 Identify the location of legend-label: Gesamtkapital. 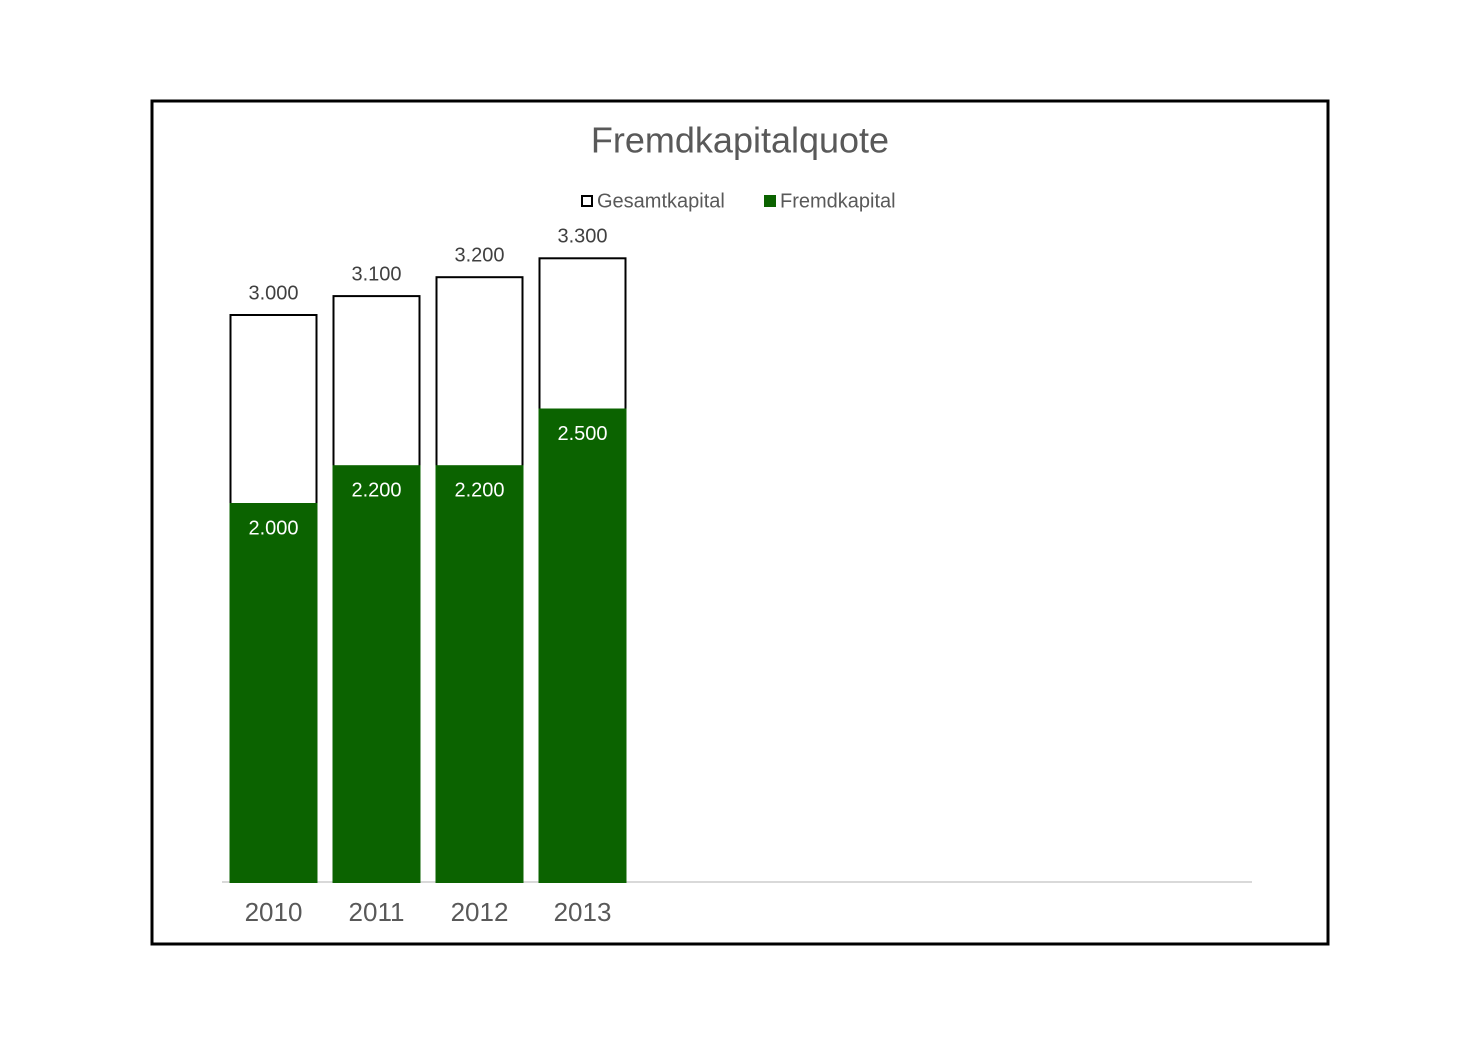
(661, 201).